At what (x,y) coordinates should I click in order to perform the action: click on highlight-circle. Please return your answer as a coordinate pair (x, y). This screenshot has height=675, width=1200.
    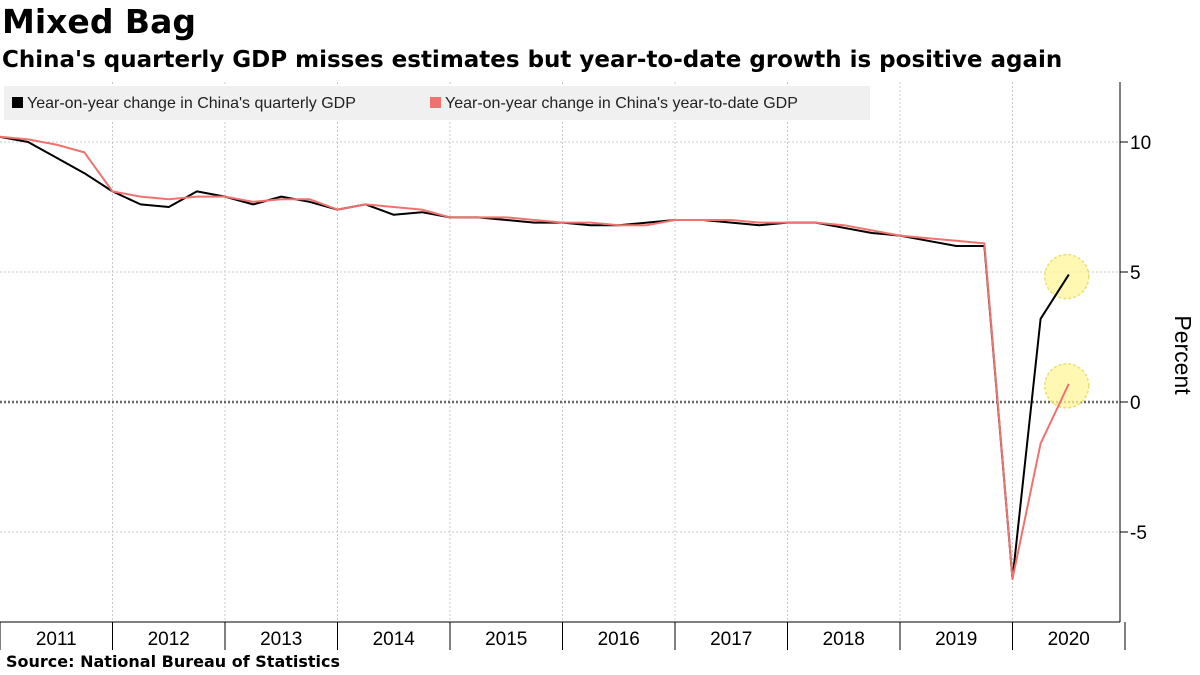
    Looking at the image, I should click on (1067, 386).